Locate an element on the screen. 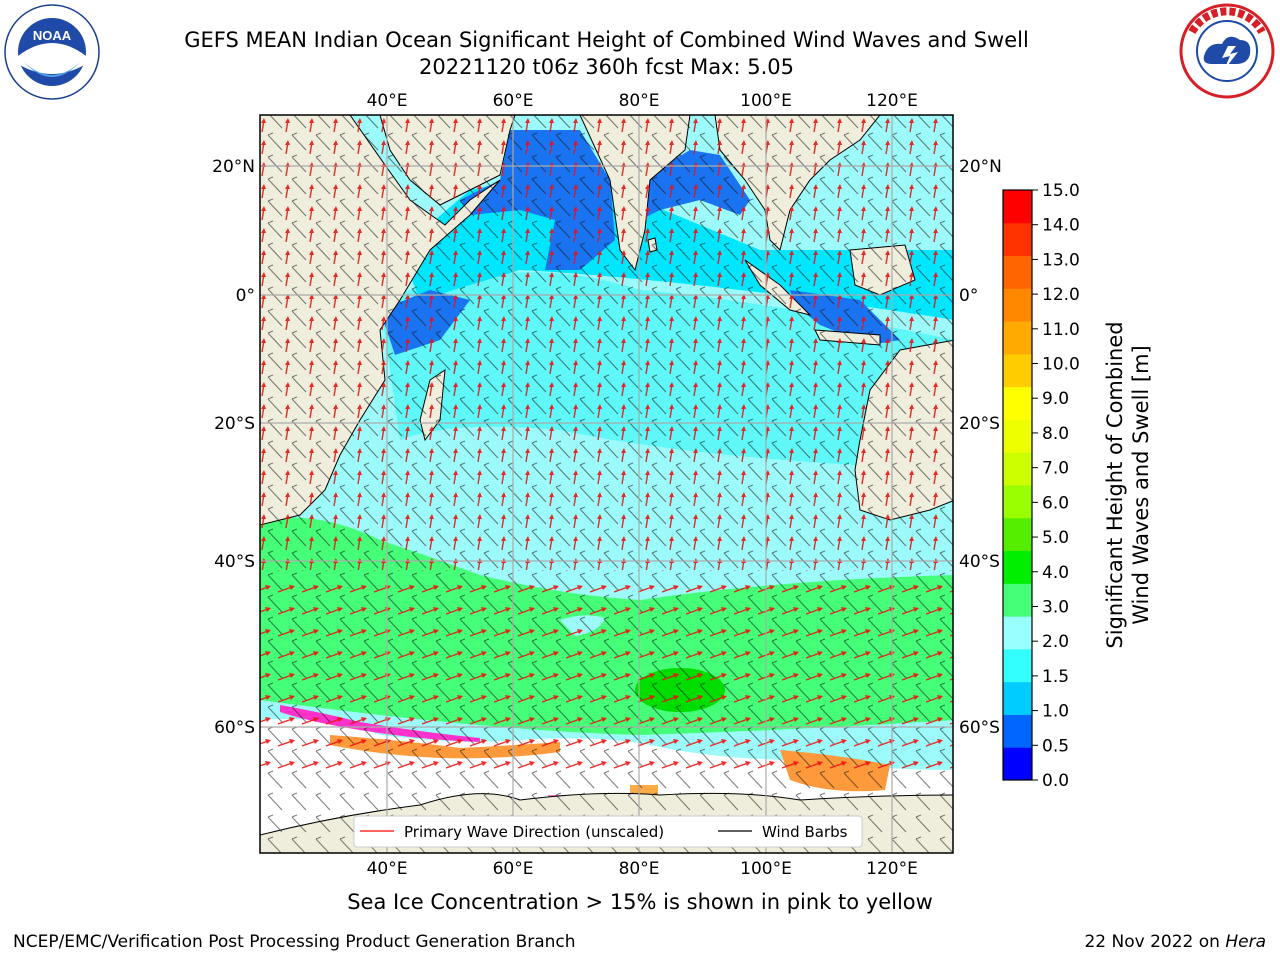 The height and width of the screenshot is (960, 1280). footer-right: 22 Nov 2022 on Hera is located at coordinates (1175, 942).